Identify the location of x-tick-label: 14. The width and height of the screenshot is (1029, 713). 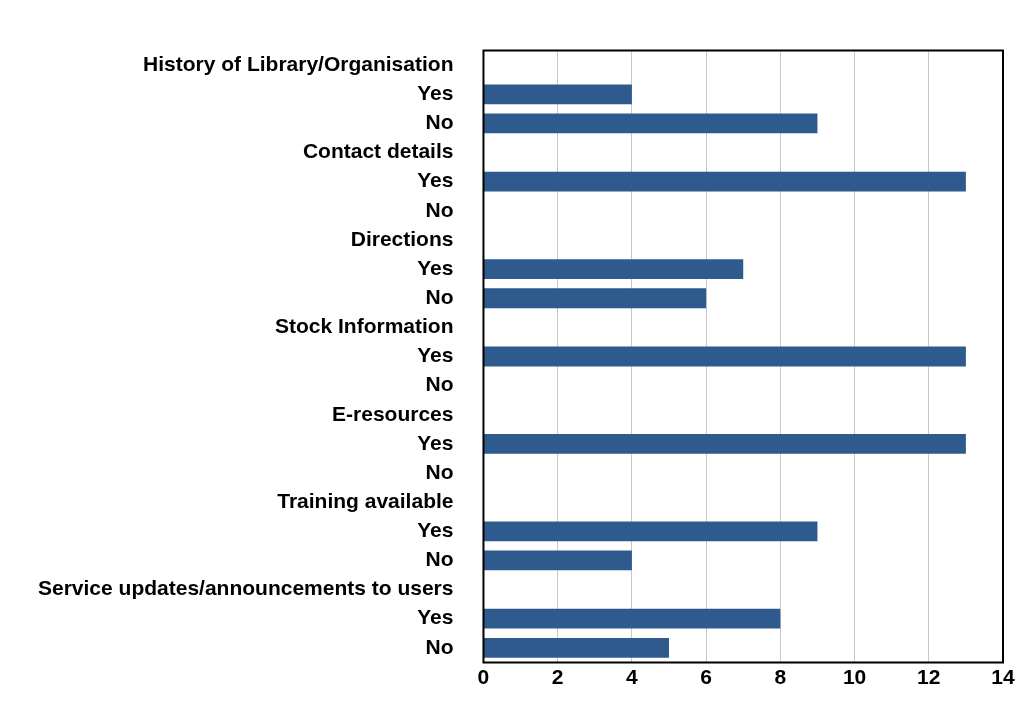
(1003, 676).